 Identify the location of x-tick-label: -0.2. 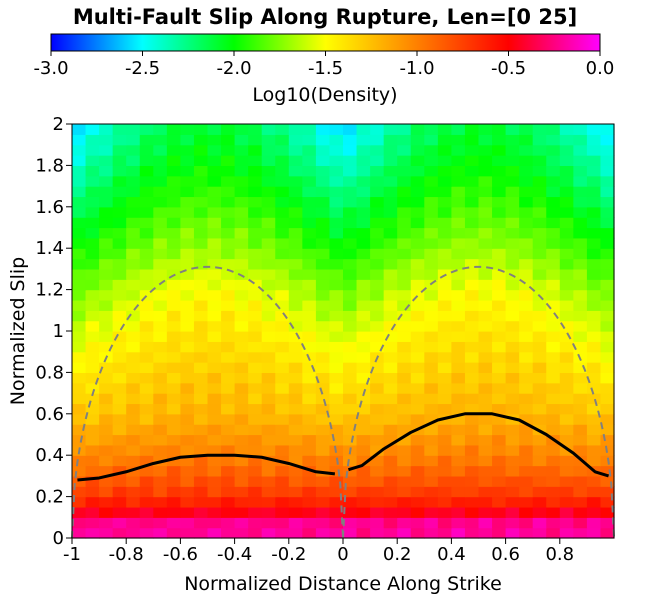
(288, 554).